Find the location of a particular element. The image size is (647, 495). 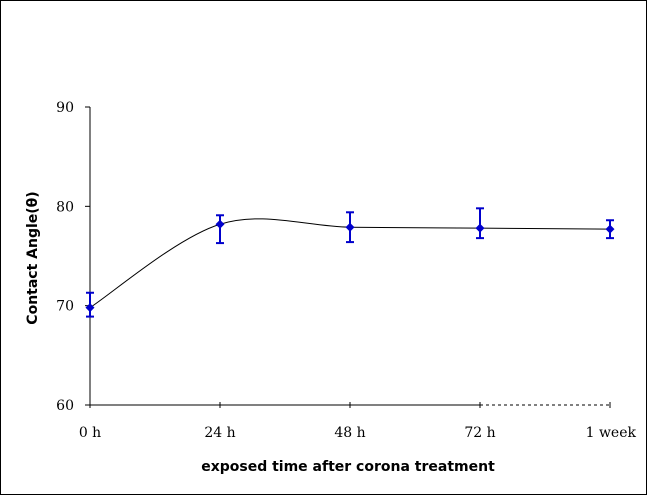

y-tick-label: 80 is located at coordinates (65, 207).